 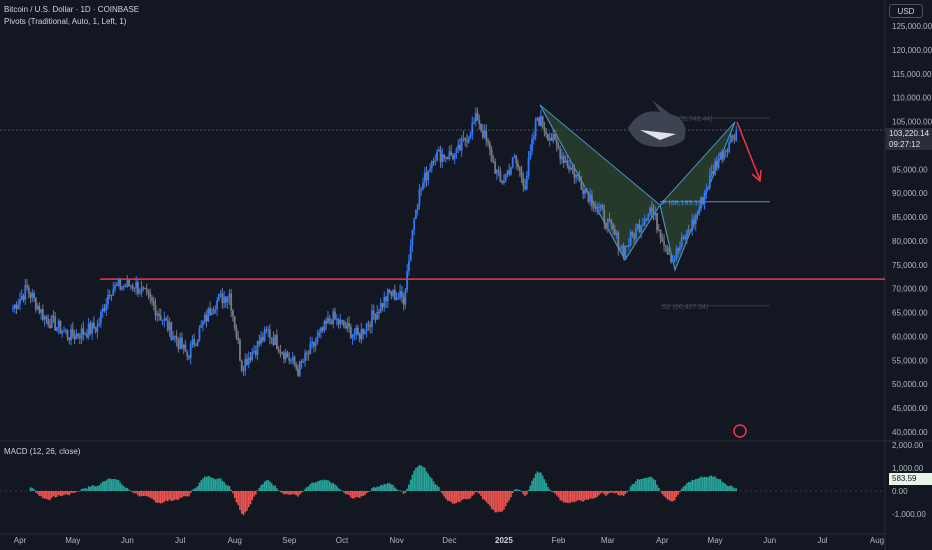 I want to click on pivots-indicator-label: Pivots (Traditional, Auto, 1, Left, 1), so click(x=65, y=21).